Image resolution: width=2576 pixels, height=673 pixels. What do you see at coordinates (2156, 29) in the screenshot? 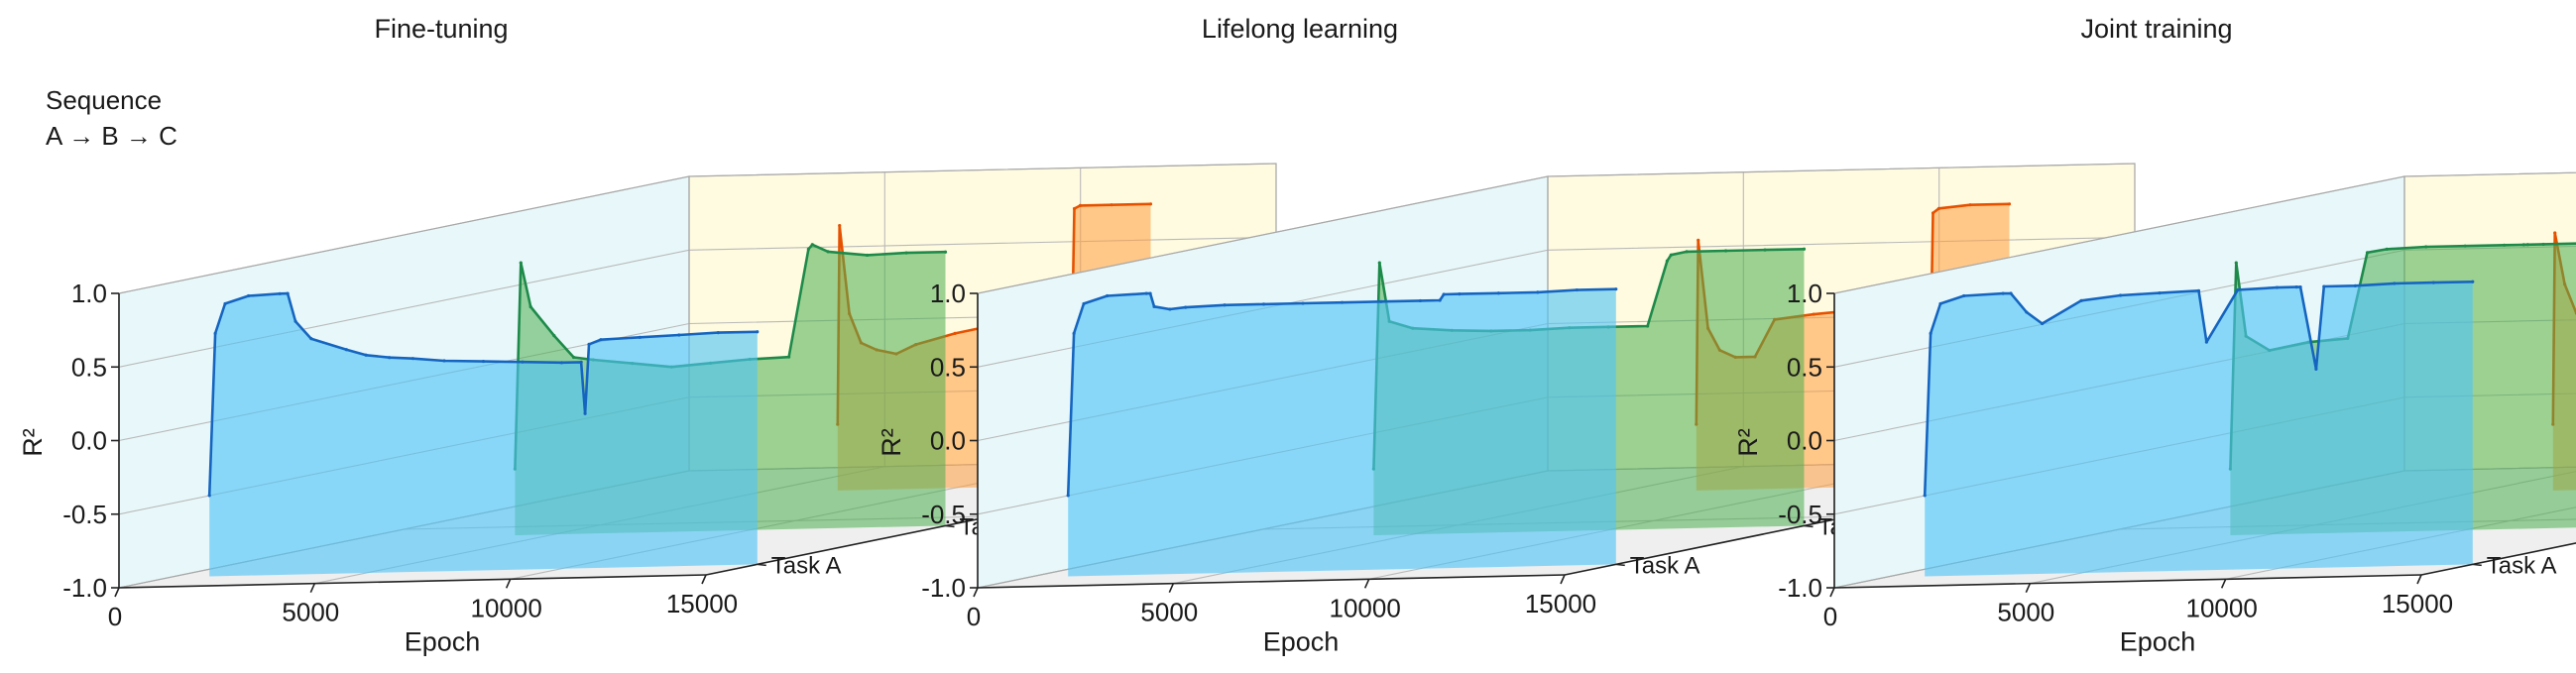
I see `chart-title: Joint training` at bounding box center [2156, 29].